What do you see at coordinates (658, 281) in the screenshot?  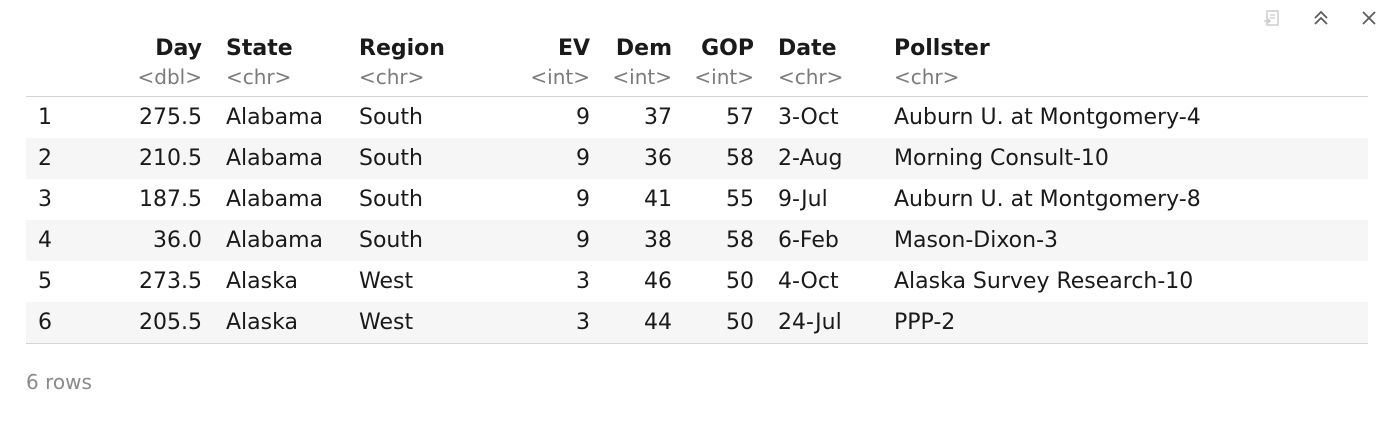 I see `cell-dem: 46` at bounding box center [658, 281].